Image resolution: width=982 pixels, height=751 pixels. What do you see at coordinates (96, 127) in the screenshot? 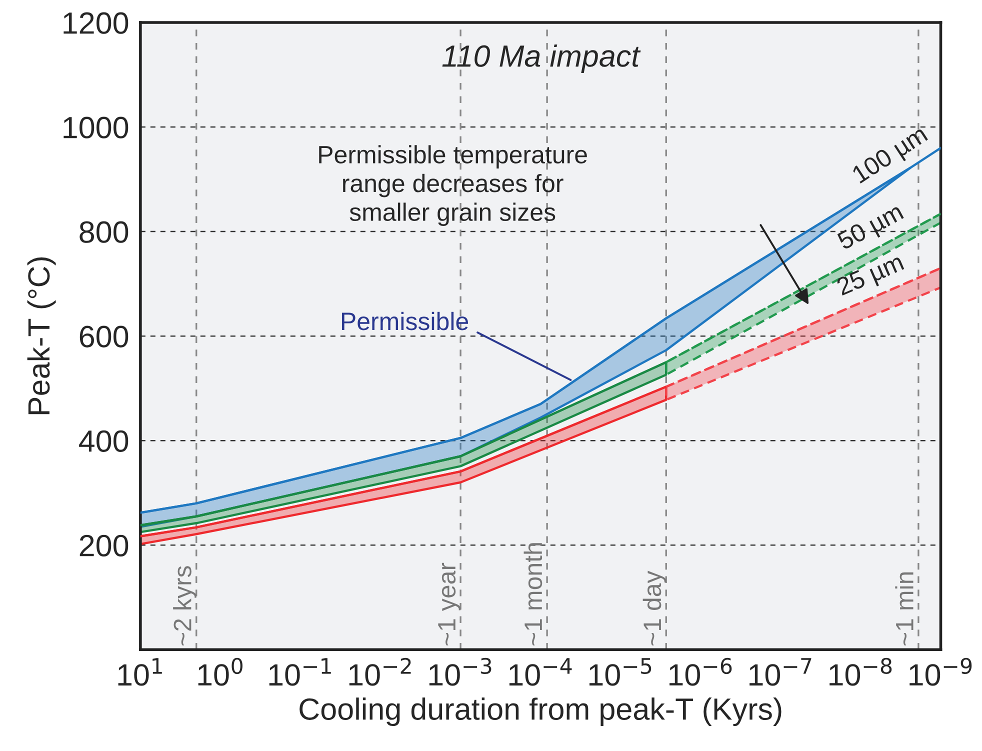
I see `y-tick-label: 1000` at bounding box center [96, 127].